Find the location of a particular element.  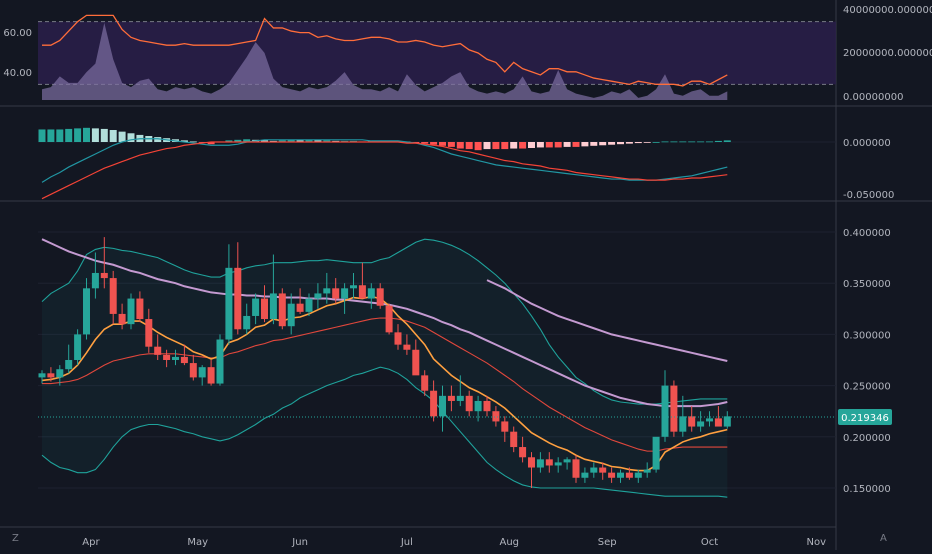

zoom-reset-button: Z is located at coordinates (15, 538).